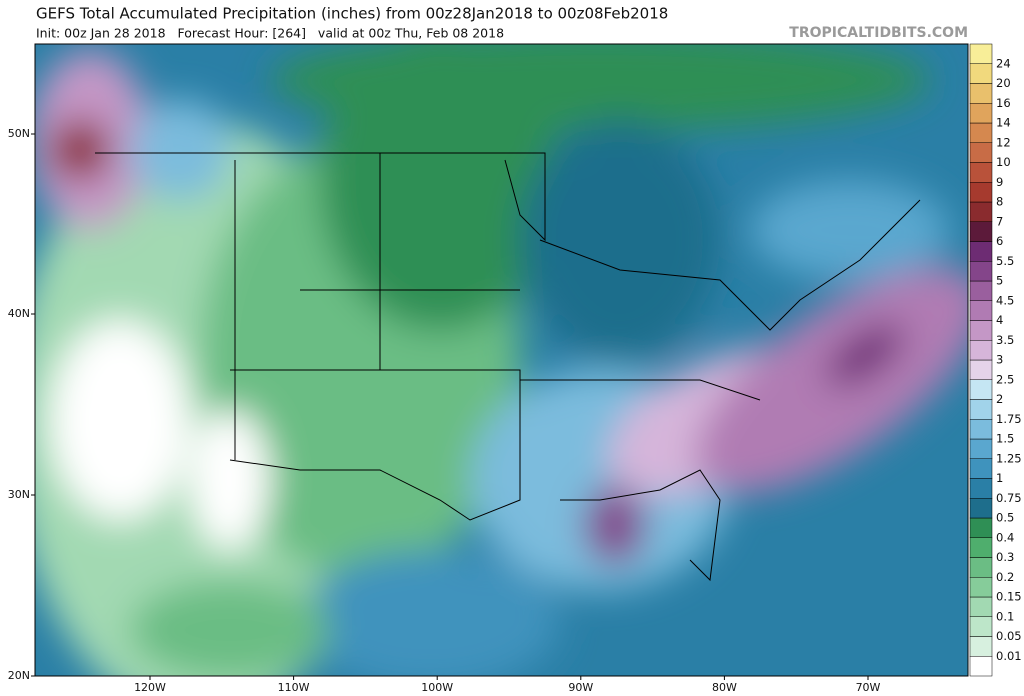 The height and width of the screenshot is (696, 1024). I want to click on colorbar-label: 1.5, so click(1005, 439).